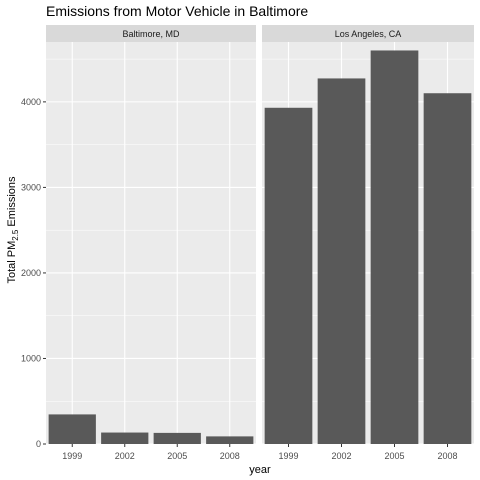  What do you see at coordinates (31, 358) in the screenshot?
I see `y-tick-label: 1000` at bounding box center [31, 358].